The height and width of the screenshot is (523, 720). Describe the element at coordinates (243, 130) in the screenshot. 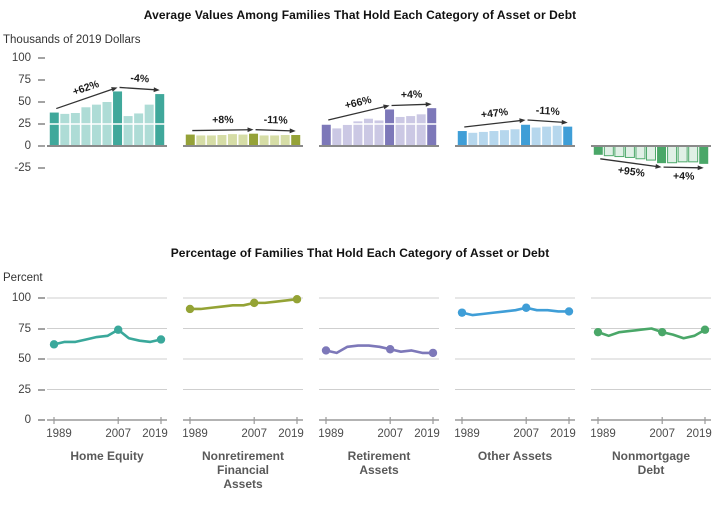

I see `nonretirement-financial-assets-bar-chart: +8% -11%` at that location.